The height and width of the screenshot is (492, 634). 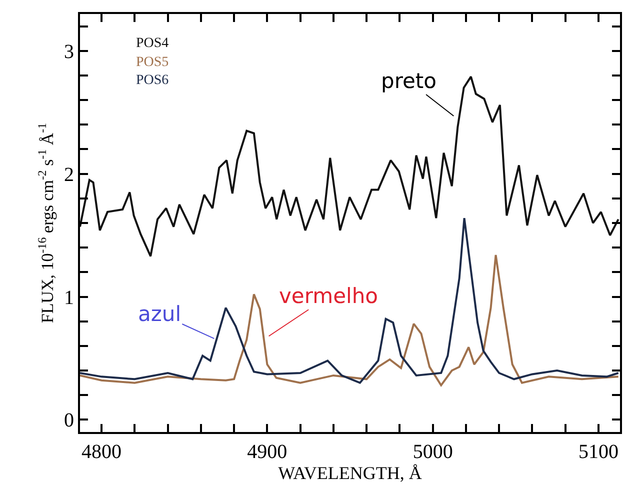 I want to click on annotation: vermelho, so click(x=328, y=296).